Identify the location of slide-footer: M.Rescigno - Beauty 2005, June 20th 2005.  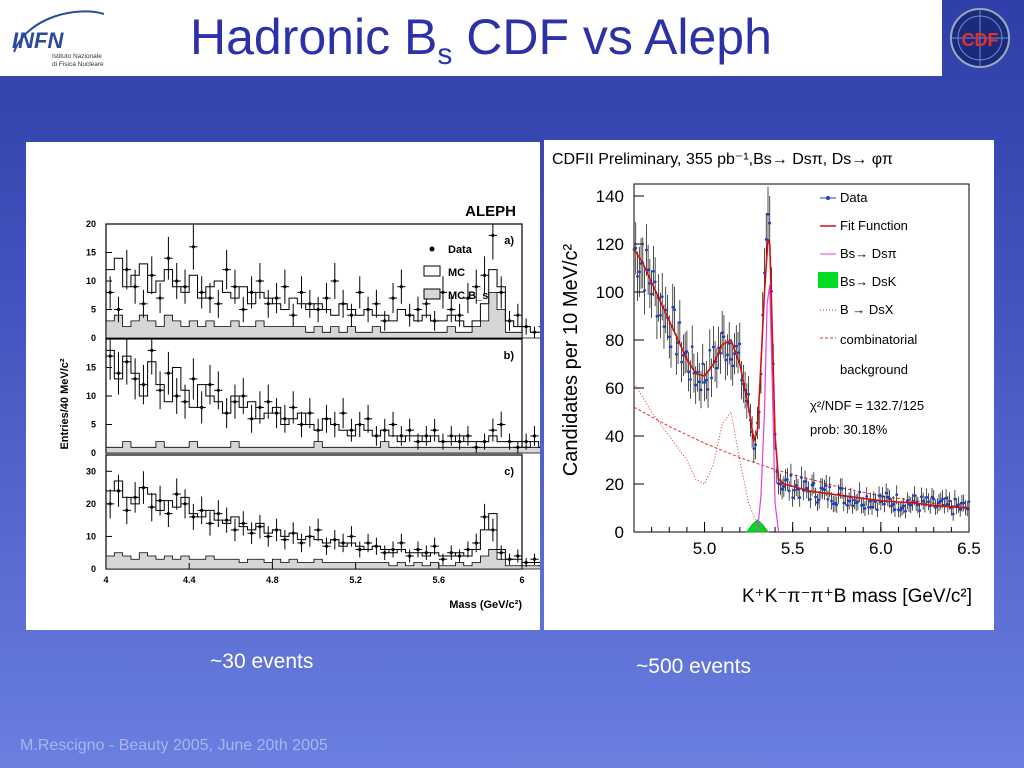
(174, 745).